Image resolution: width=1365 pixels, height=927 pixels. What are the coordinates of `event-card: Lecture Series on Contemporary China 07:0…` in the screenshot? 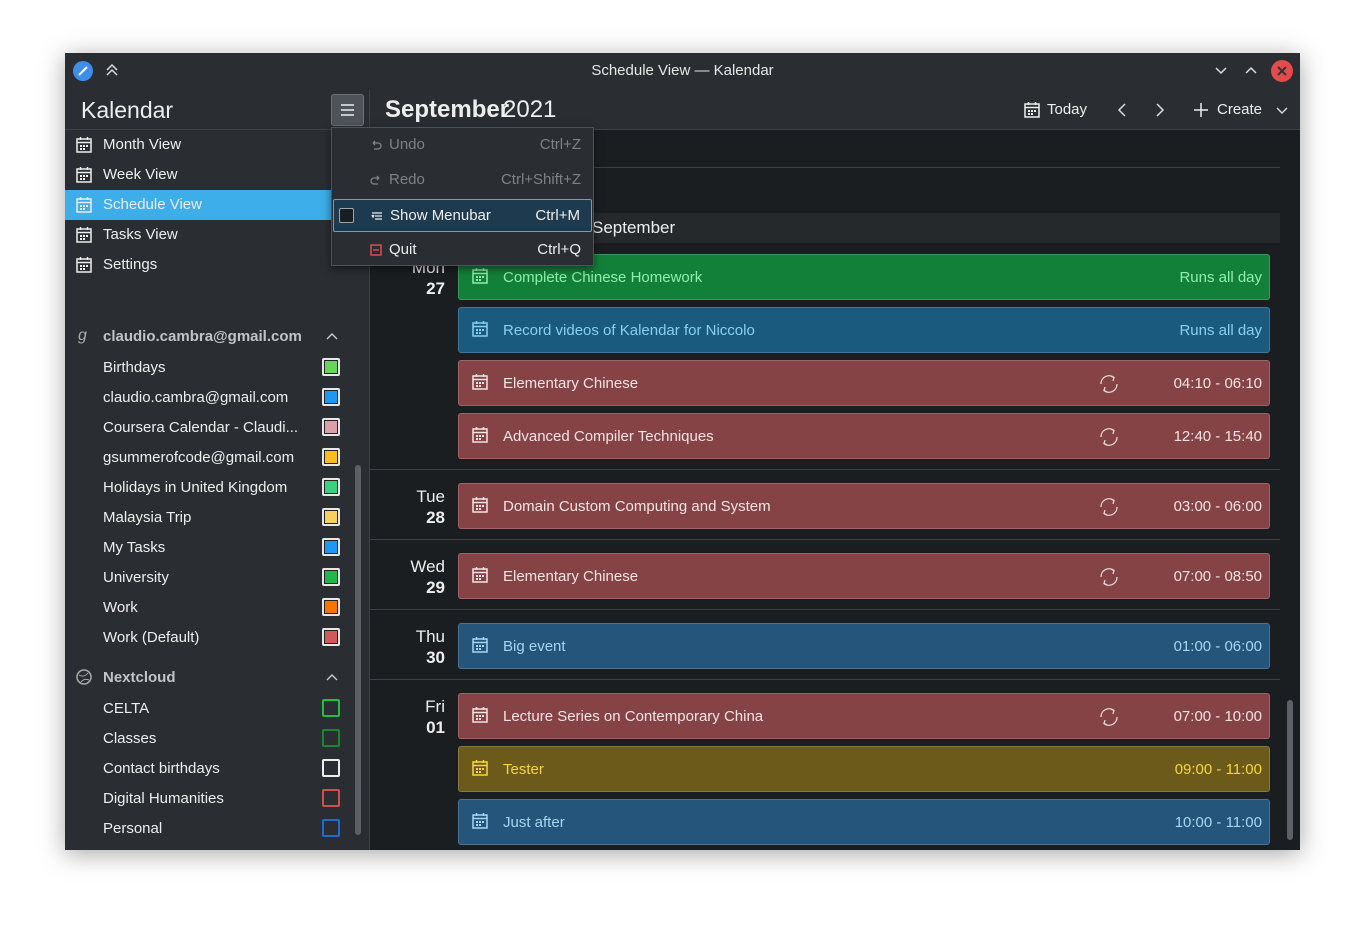 It's located at (864, 716).